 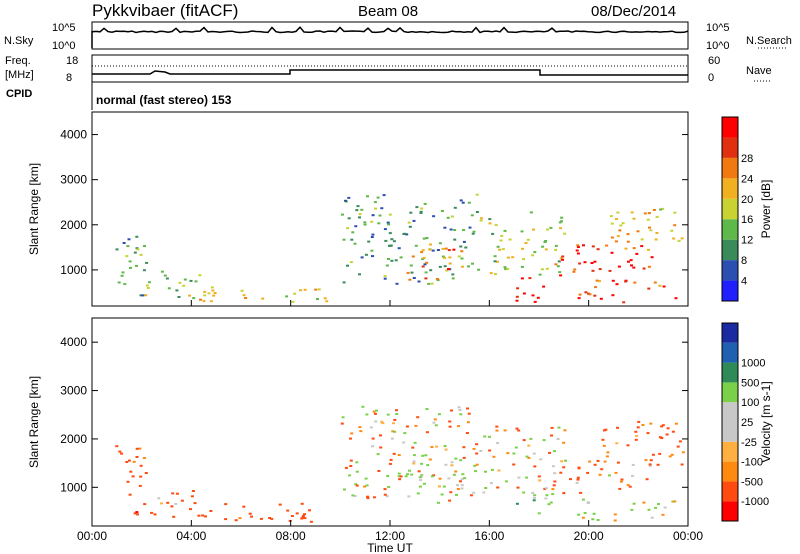 What do you see at coordinates (73, 342) in the screenshot?
I see `y-tick-label: 4000` at bounding box center [73, 342].